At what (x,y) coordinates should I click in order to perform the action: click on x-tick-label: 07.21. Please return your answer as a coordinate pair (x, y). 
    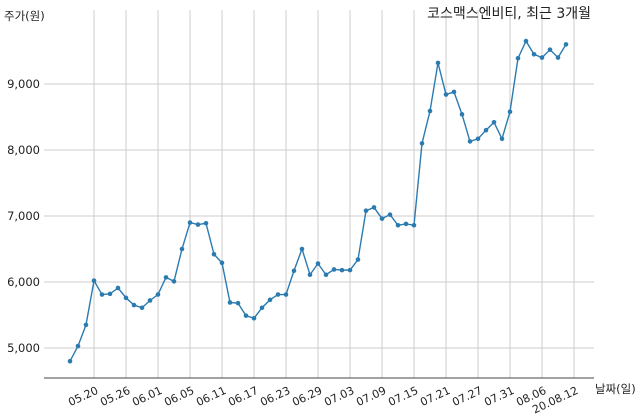
    Looking at the image, I should click on (435, 396).